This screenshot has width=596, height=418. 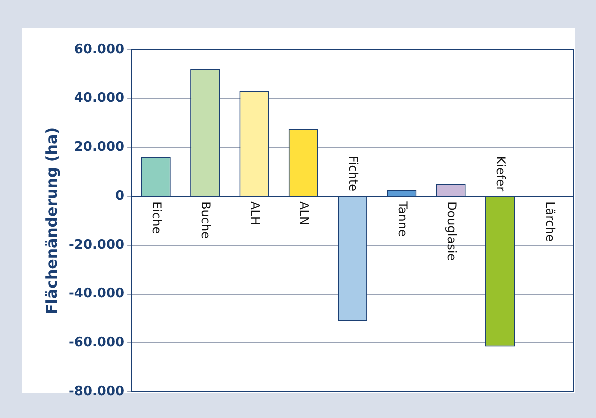 What do you see at coordinates (120, 196) in the screenshot?
I see `y-tick-label: 0` at bounding box center [120, 196].